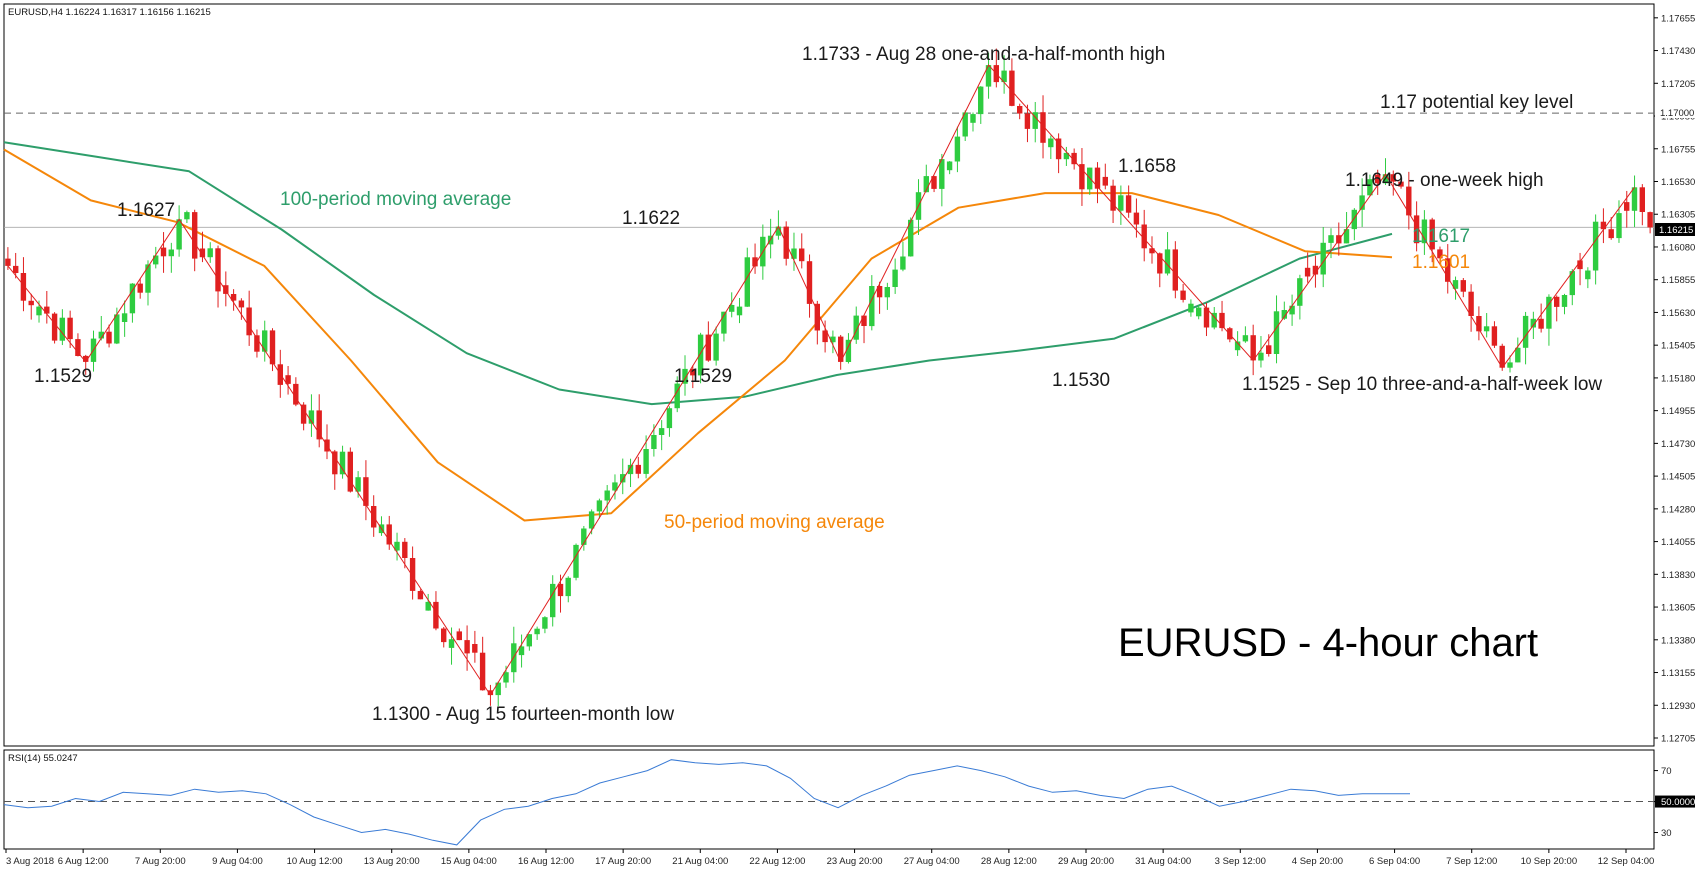 The image size is (1695, 873). What do you see at coordinates (1678, 673) in the screenshot?
I see `y-tick-label: 1.13155` at bounding box center [1678, 673].